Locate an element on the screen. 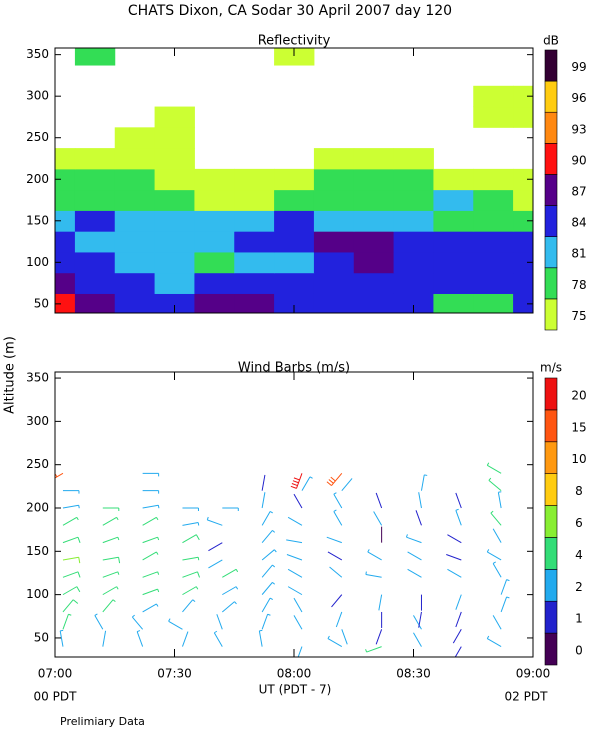 The width and height of the screenshot is (600, 750). y-tick-label: 350 is located at coordinates (37, 378).